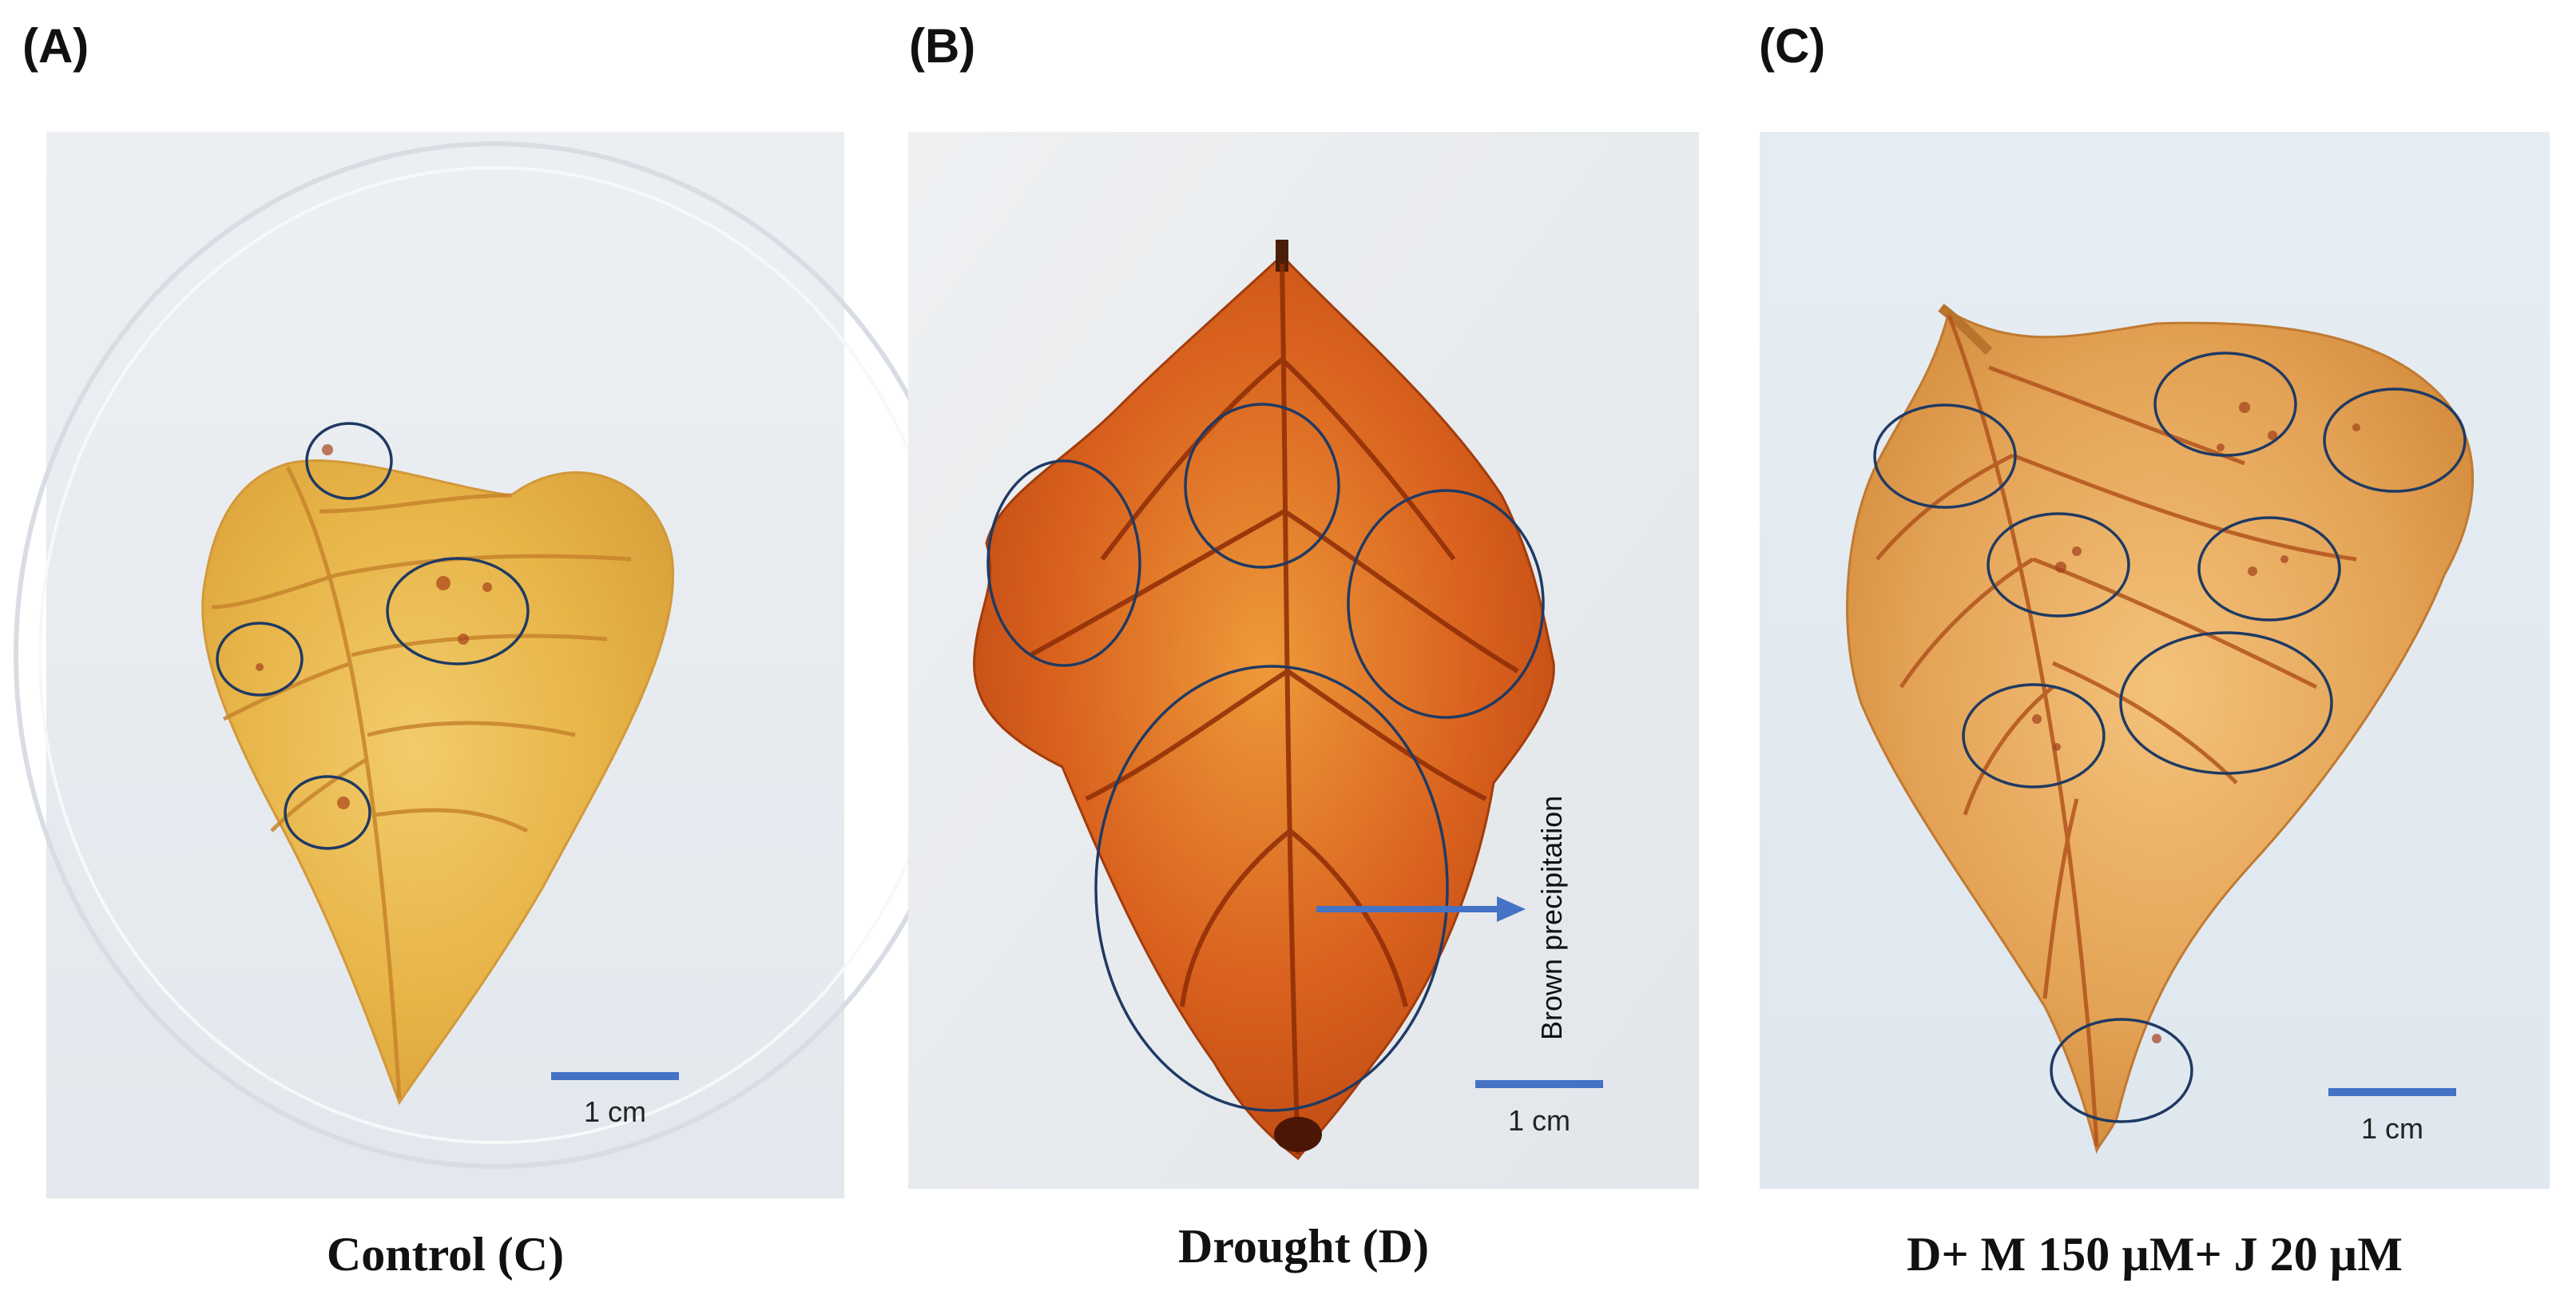  I want to click on panel-label-a: (A), so click(55, 46).